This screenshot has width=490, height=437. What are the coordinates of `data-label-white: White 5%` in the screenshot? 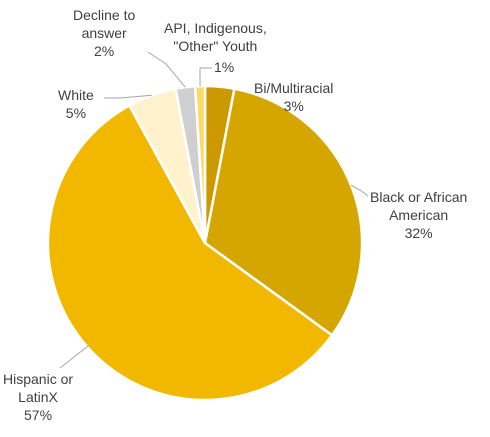 It's located at (76, 104).